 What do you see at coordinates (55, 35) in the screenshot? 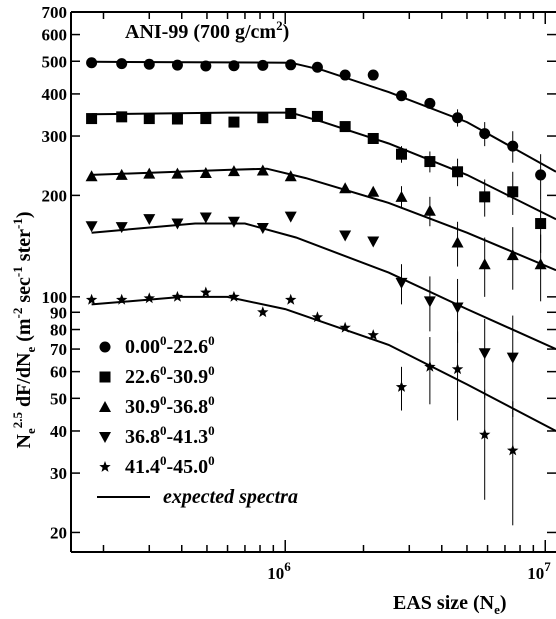
I see `y-tick-label: 600` at bounding box center [55, 35].